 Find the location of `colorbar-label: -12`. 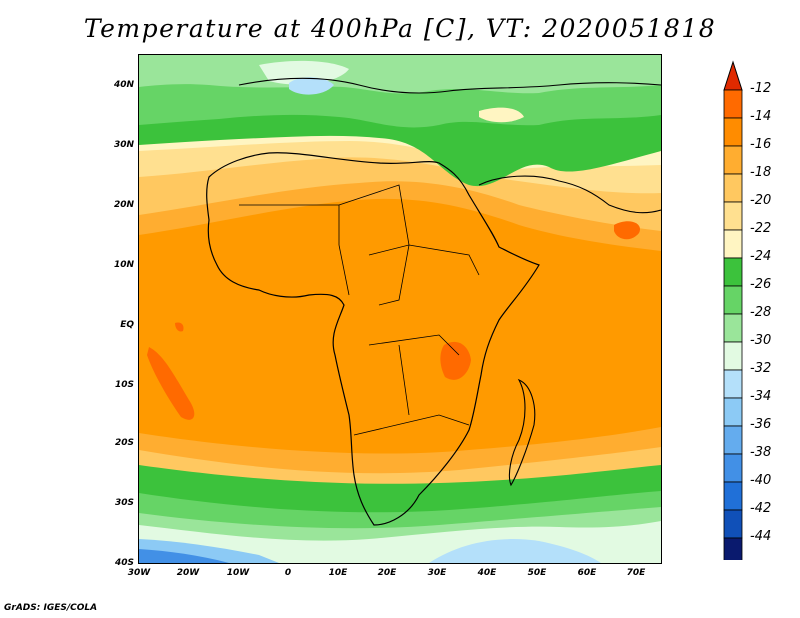

colorbar-label: -12 is located at coordinates (761, 88).